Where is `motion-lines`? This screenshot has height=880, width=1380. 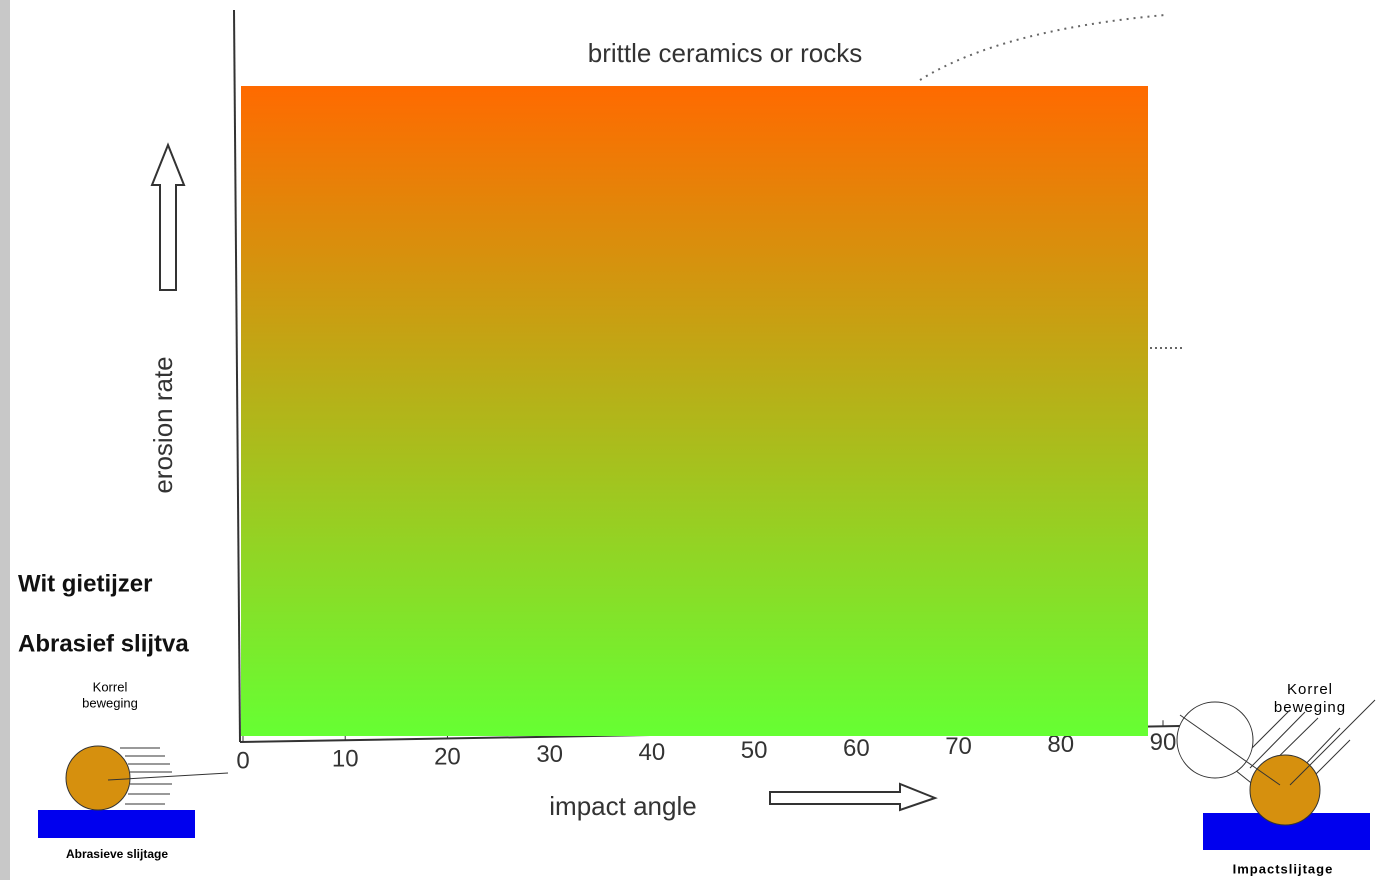 motion-lines is located at coordinates (146, 776).